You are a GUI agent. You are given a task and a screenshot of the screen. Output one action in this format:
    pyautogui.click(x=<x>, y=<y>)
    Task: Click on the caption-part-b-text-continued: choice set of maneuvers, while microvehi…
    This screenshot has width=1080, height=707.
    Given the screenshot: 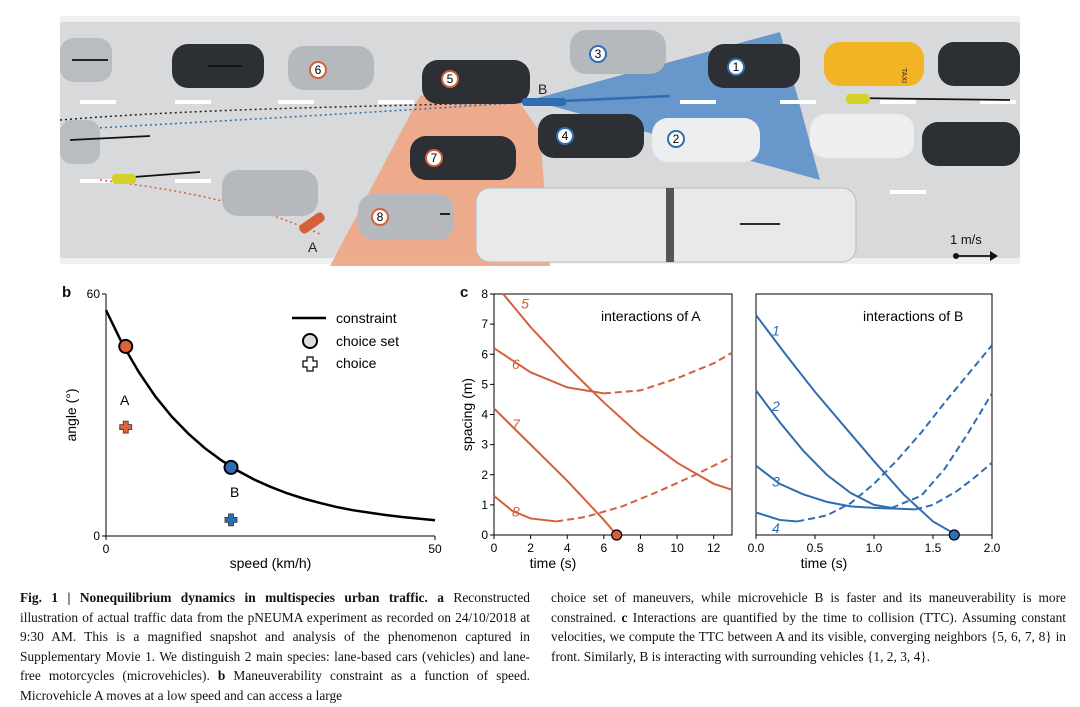 What is the action you would take?
    pyautogui.click(x=808, y=607)
    